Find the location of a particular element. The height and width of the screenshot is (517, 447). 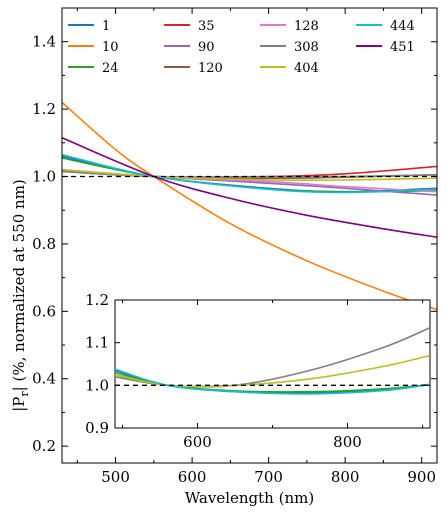

y-axis-label: |Pr| (%, normalized at 550 nm) is located at coordinates (20, 295).